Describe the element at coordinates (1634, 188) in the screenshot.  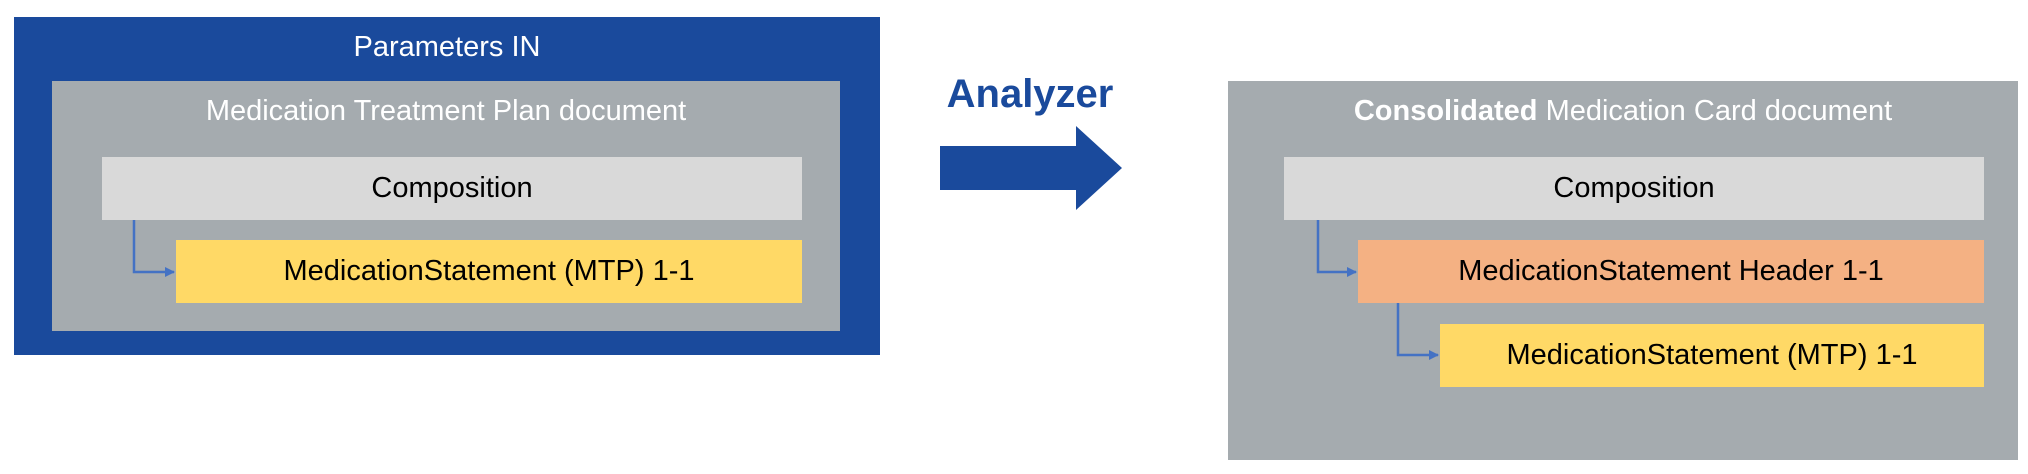
I see `right-composition-box: Composition` at that location.